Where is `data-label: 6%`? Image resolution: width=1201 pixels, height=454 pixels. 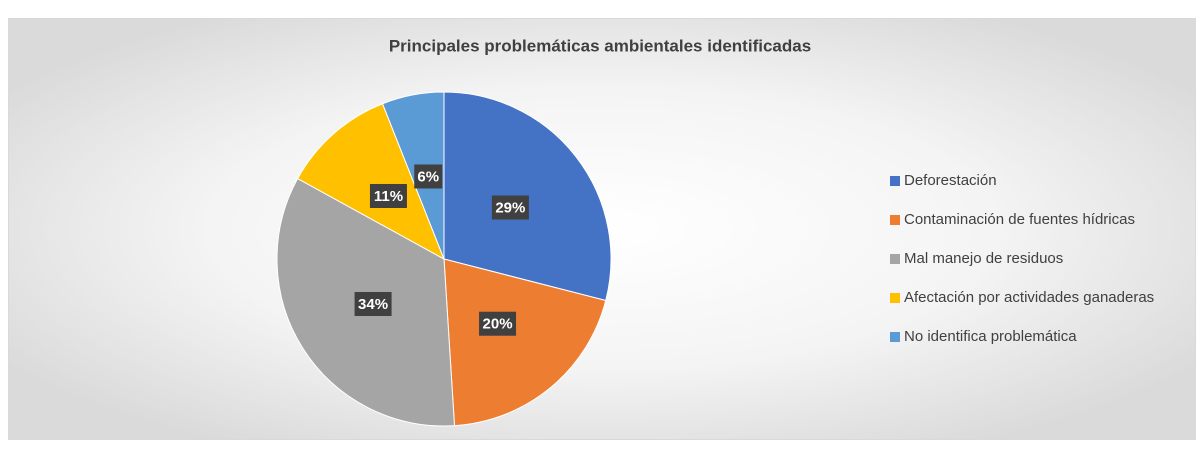
data-label: 6% is located at coordinates (428, 176).